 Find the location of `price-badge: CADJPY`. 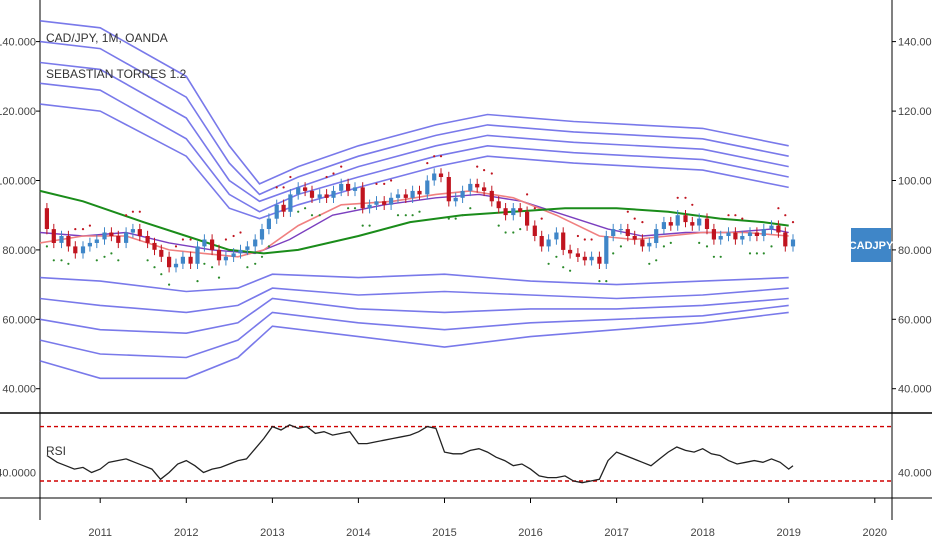

price-badge: CADJPY is located at coordinates (871, 245).